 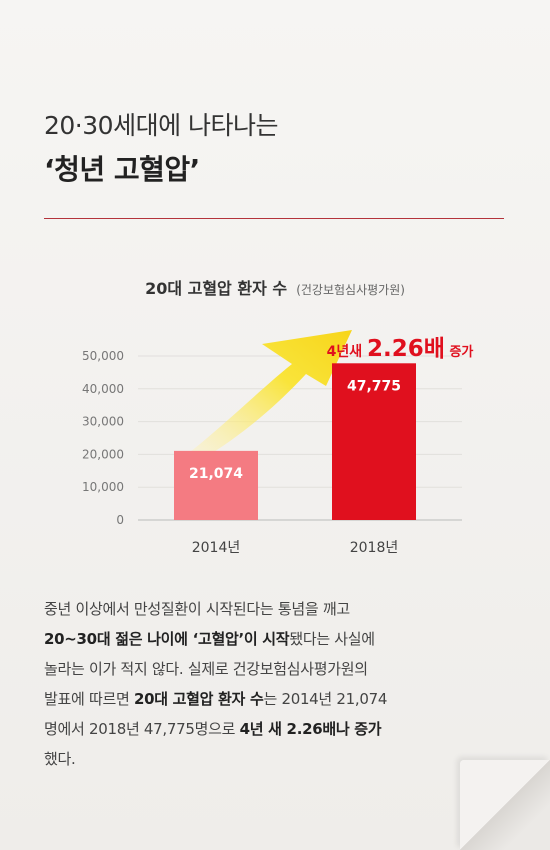 I want to click on body-line: 명에서 2018년 47,775명으로 4년 새 2.26배나 증가, so click(x=279, y=729).